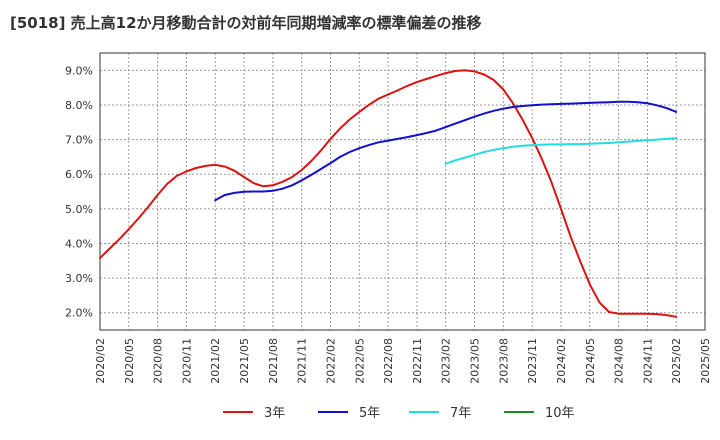  What do you see at coordinates (532, 361) in the screenshot?
I see `x-tick-label: 2023/11` at bounding box center [532, 361].